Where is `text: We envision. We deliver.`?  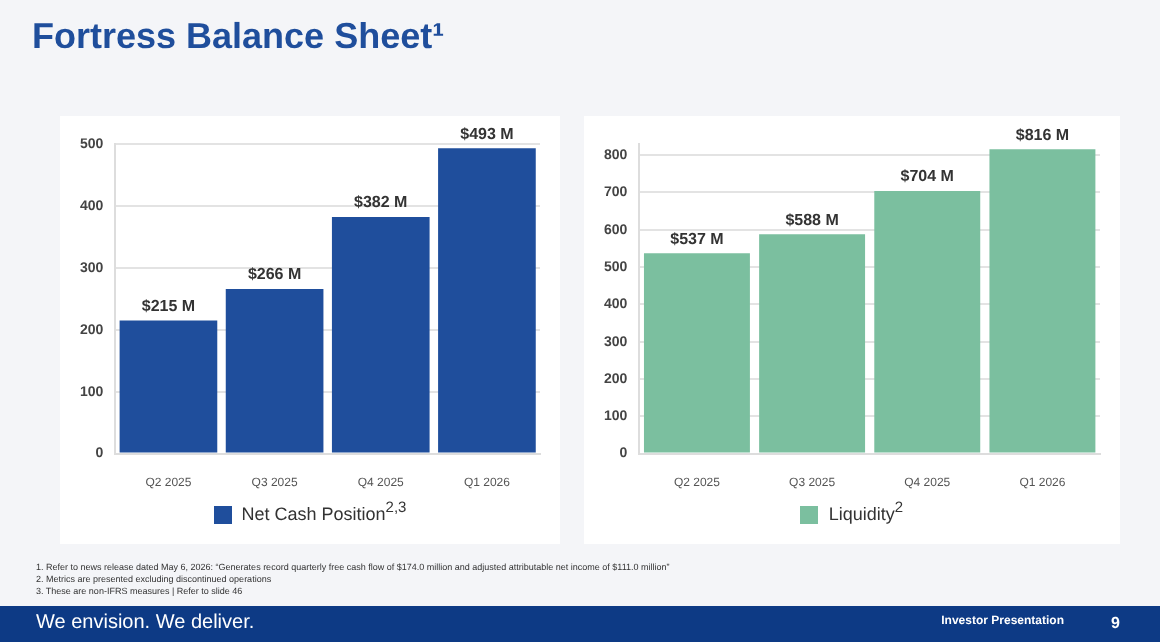
text: We envision. We deliver. is located at coordinates (145, 623).